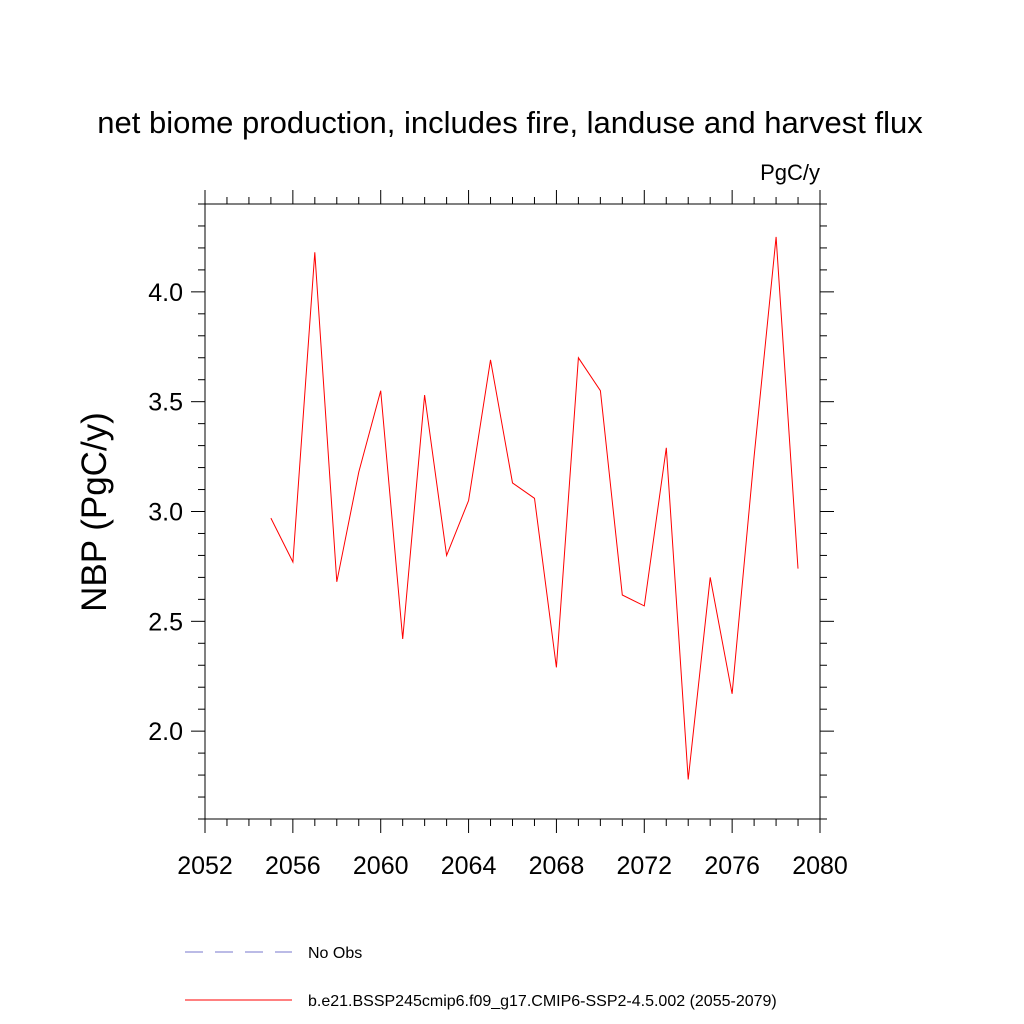 This screenshot has width=1024, height=1024. Describe the element at coordinates (165, 513) in the screenshot. I see `y-tick-label-3: 3.0` at that location.